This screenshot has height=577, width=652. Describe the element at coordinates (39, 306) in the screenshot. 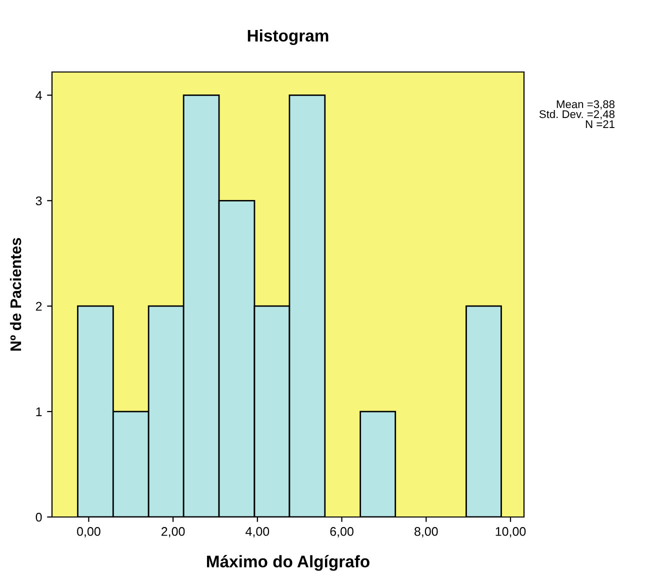

I see `y-tick-label: 2` at that location.